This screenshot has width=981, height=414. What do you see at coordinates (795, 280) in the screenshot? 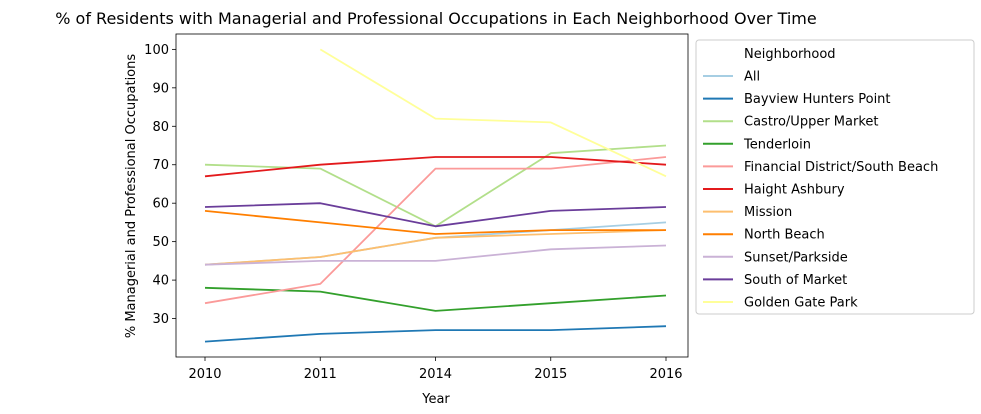
I see `legend-entry-label: South of Market` at bounding box center [795, 280].